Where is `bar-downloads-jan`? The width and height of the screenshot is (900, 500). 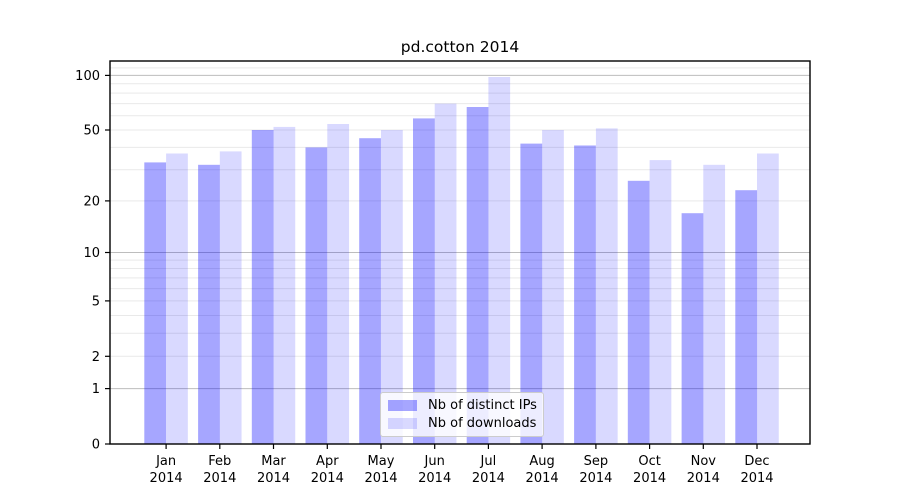 bar-downloads-jan is located at coordinates (177, 298).